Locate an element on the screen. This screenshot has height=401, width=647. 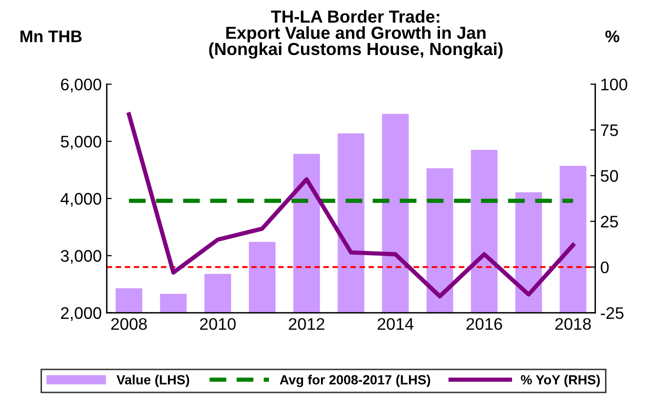
y-tick-label: 6,000 is located at coordinates (81, 85).